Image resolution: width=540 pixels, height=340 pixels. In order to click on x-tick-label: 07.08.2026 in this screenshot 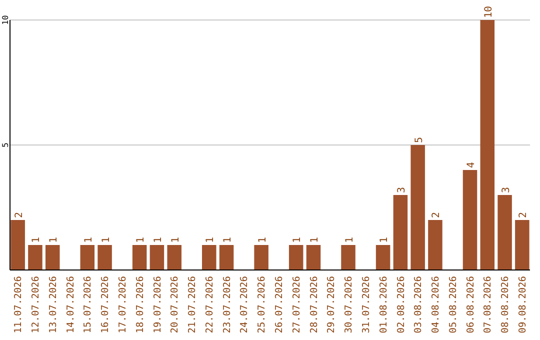, I will do `click(488, 305)`.